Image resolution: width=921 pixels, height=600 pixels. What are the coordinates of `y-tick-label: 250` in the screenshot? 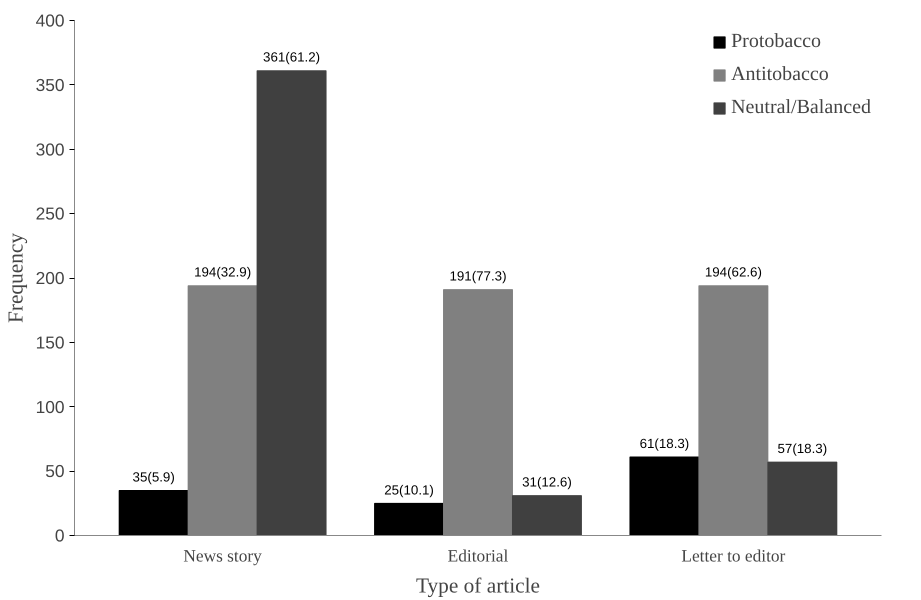 It's located at (50, 214).